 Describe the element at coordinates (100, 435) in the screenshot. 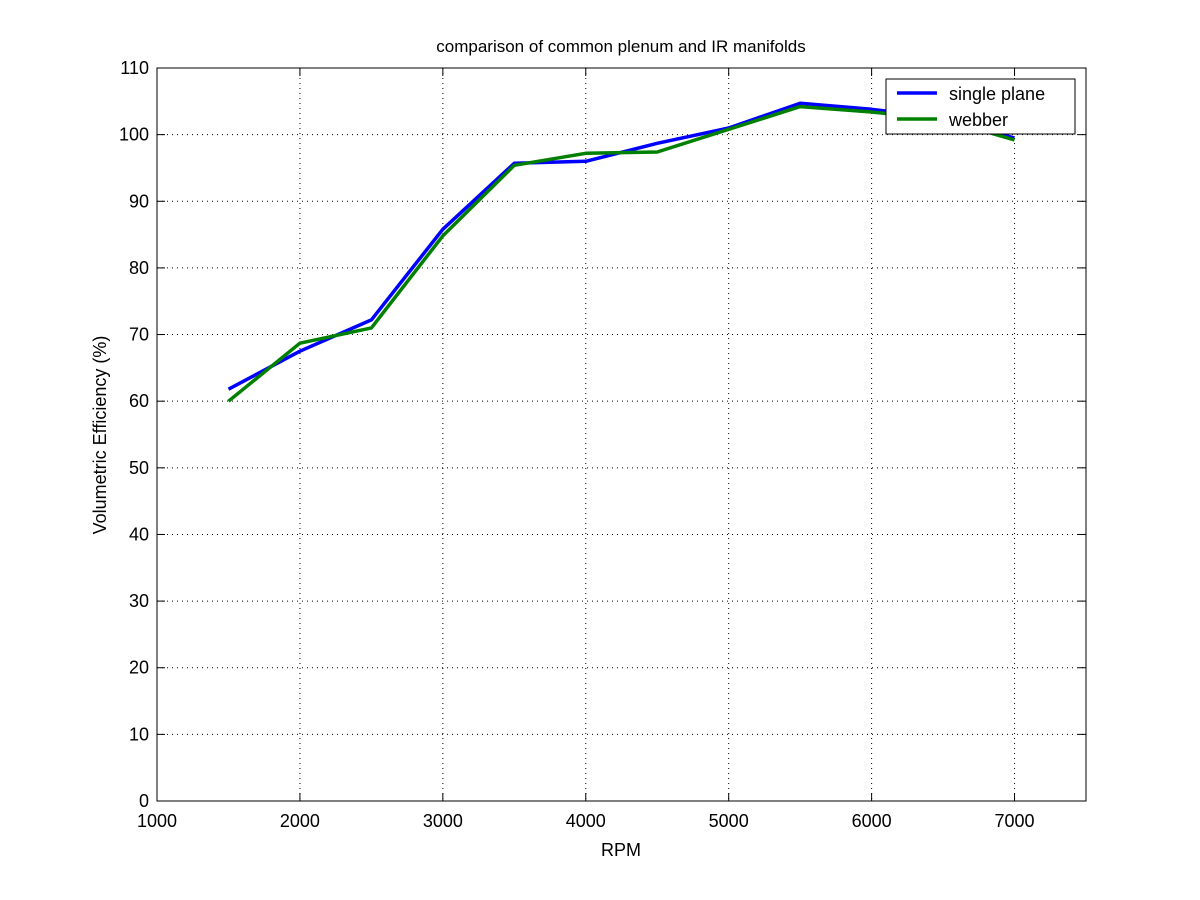

I see `y-axis-title: Volumetric Efficiency (%)` at that location.